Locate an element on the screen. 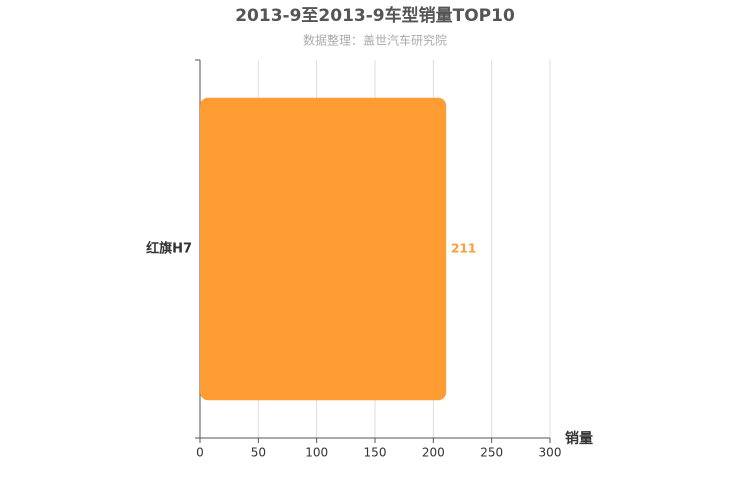  y-tick-label: 红旗H7 is located at coordinates (169, 249).